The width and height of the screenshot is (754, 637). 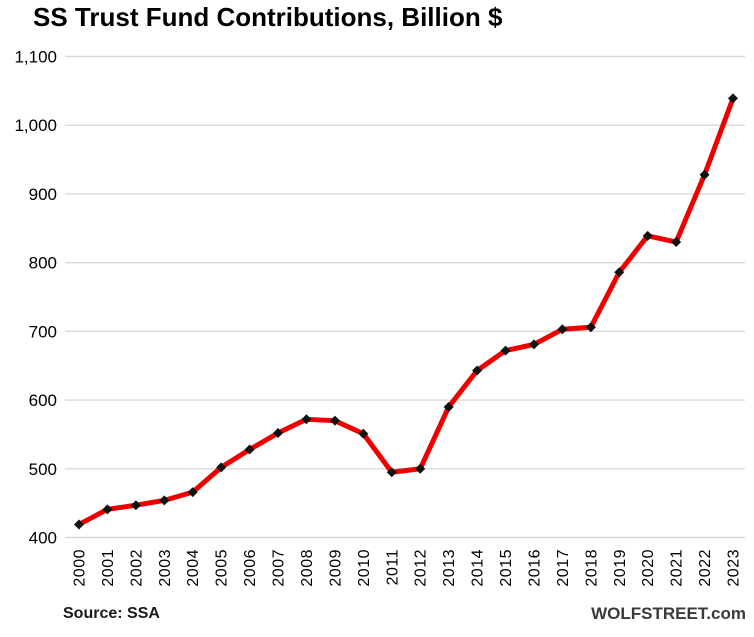 What do you see at coordinates (43, 194) in the screenshot?
I see `y-tick-label: 900` at bounding box center [43, 194].